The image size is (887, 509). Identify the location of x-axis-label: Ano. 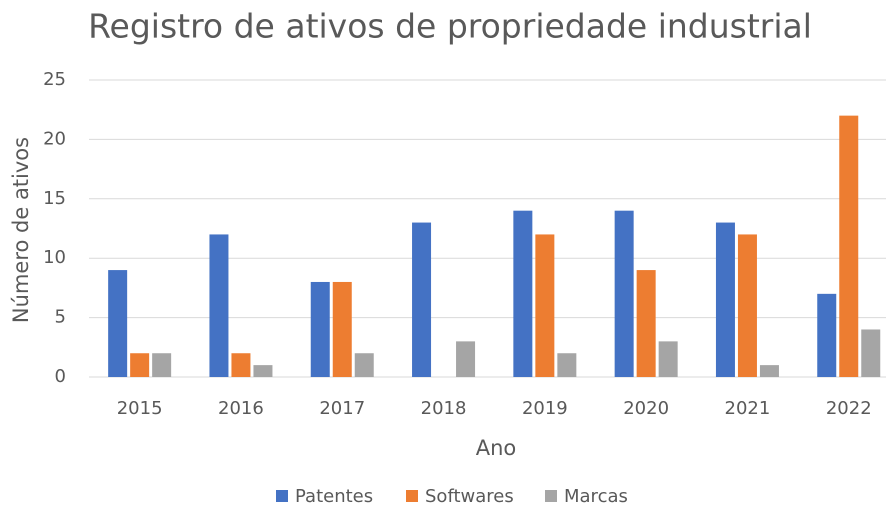
(496, 448).